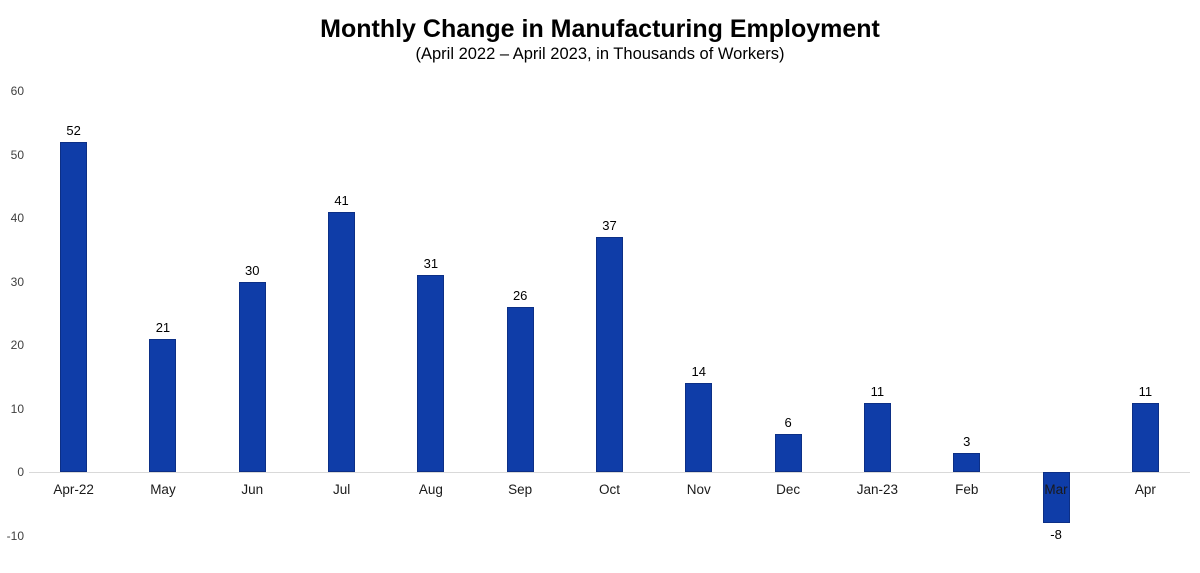  What do you see at coordinates (967, 463) in the screenshot?
I see `bar-Feb` at bounding box center [967, 463].